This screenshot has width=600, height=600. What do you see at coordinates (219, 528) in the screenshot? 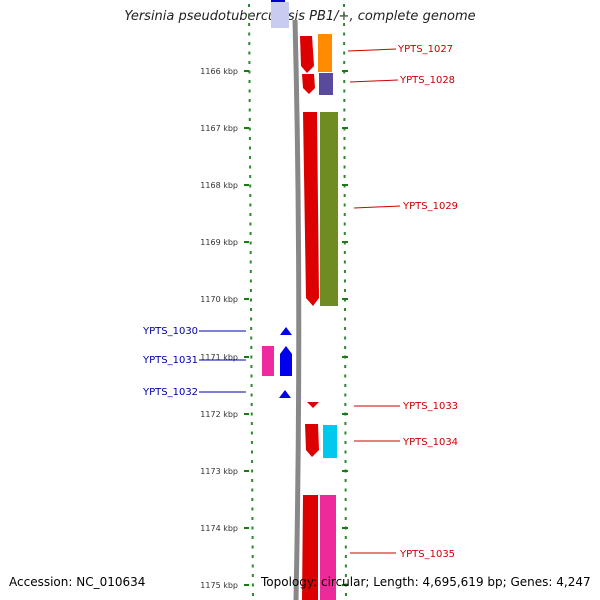
I see `ruler-tick-label: 1174 kbp` at bounding box center [219, 528].